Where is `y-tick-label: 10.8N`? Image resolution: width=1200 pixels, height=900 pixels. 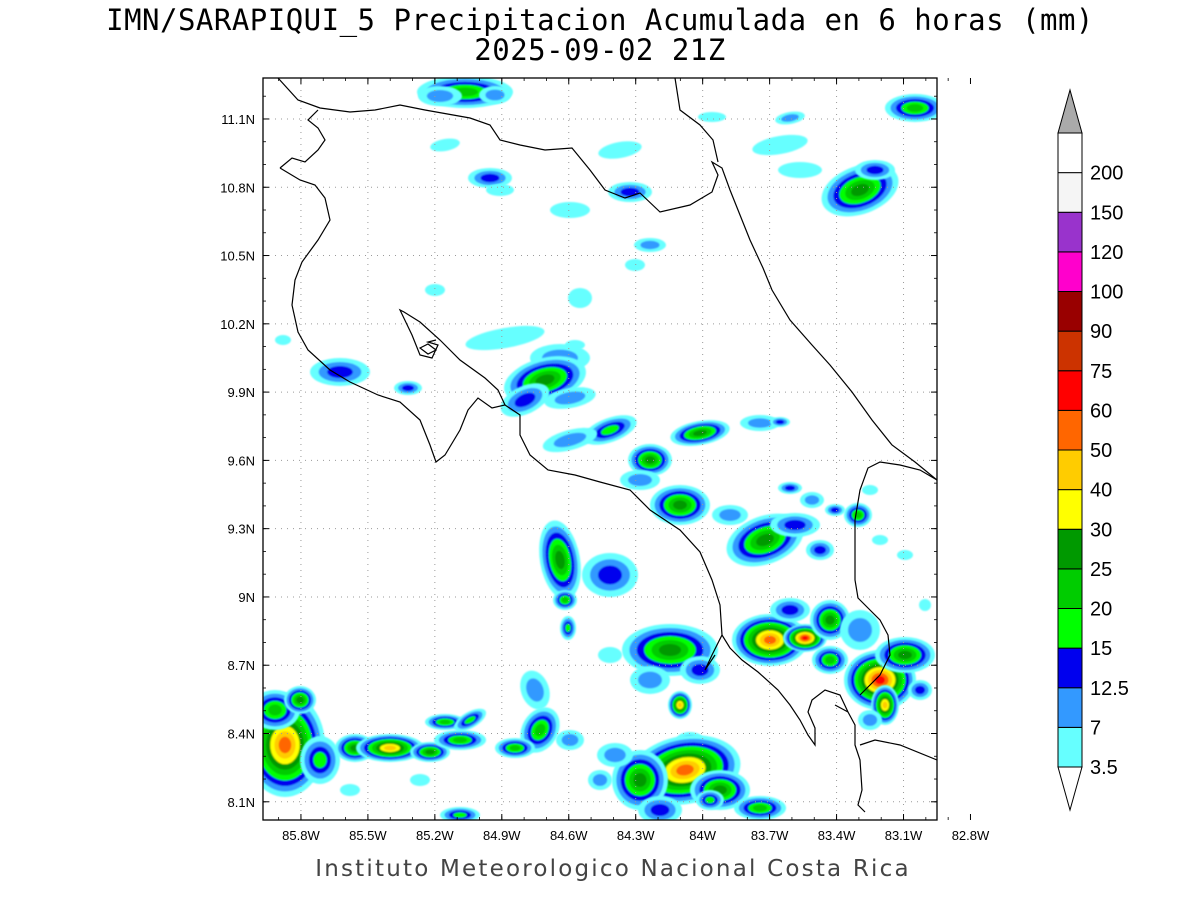
y-tick-label: 10.8N is located at coordinates (237, 187).